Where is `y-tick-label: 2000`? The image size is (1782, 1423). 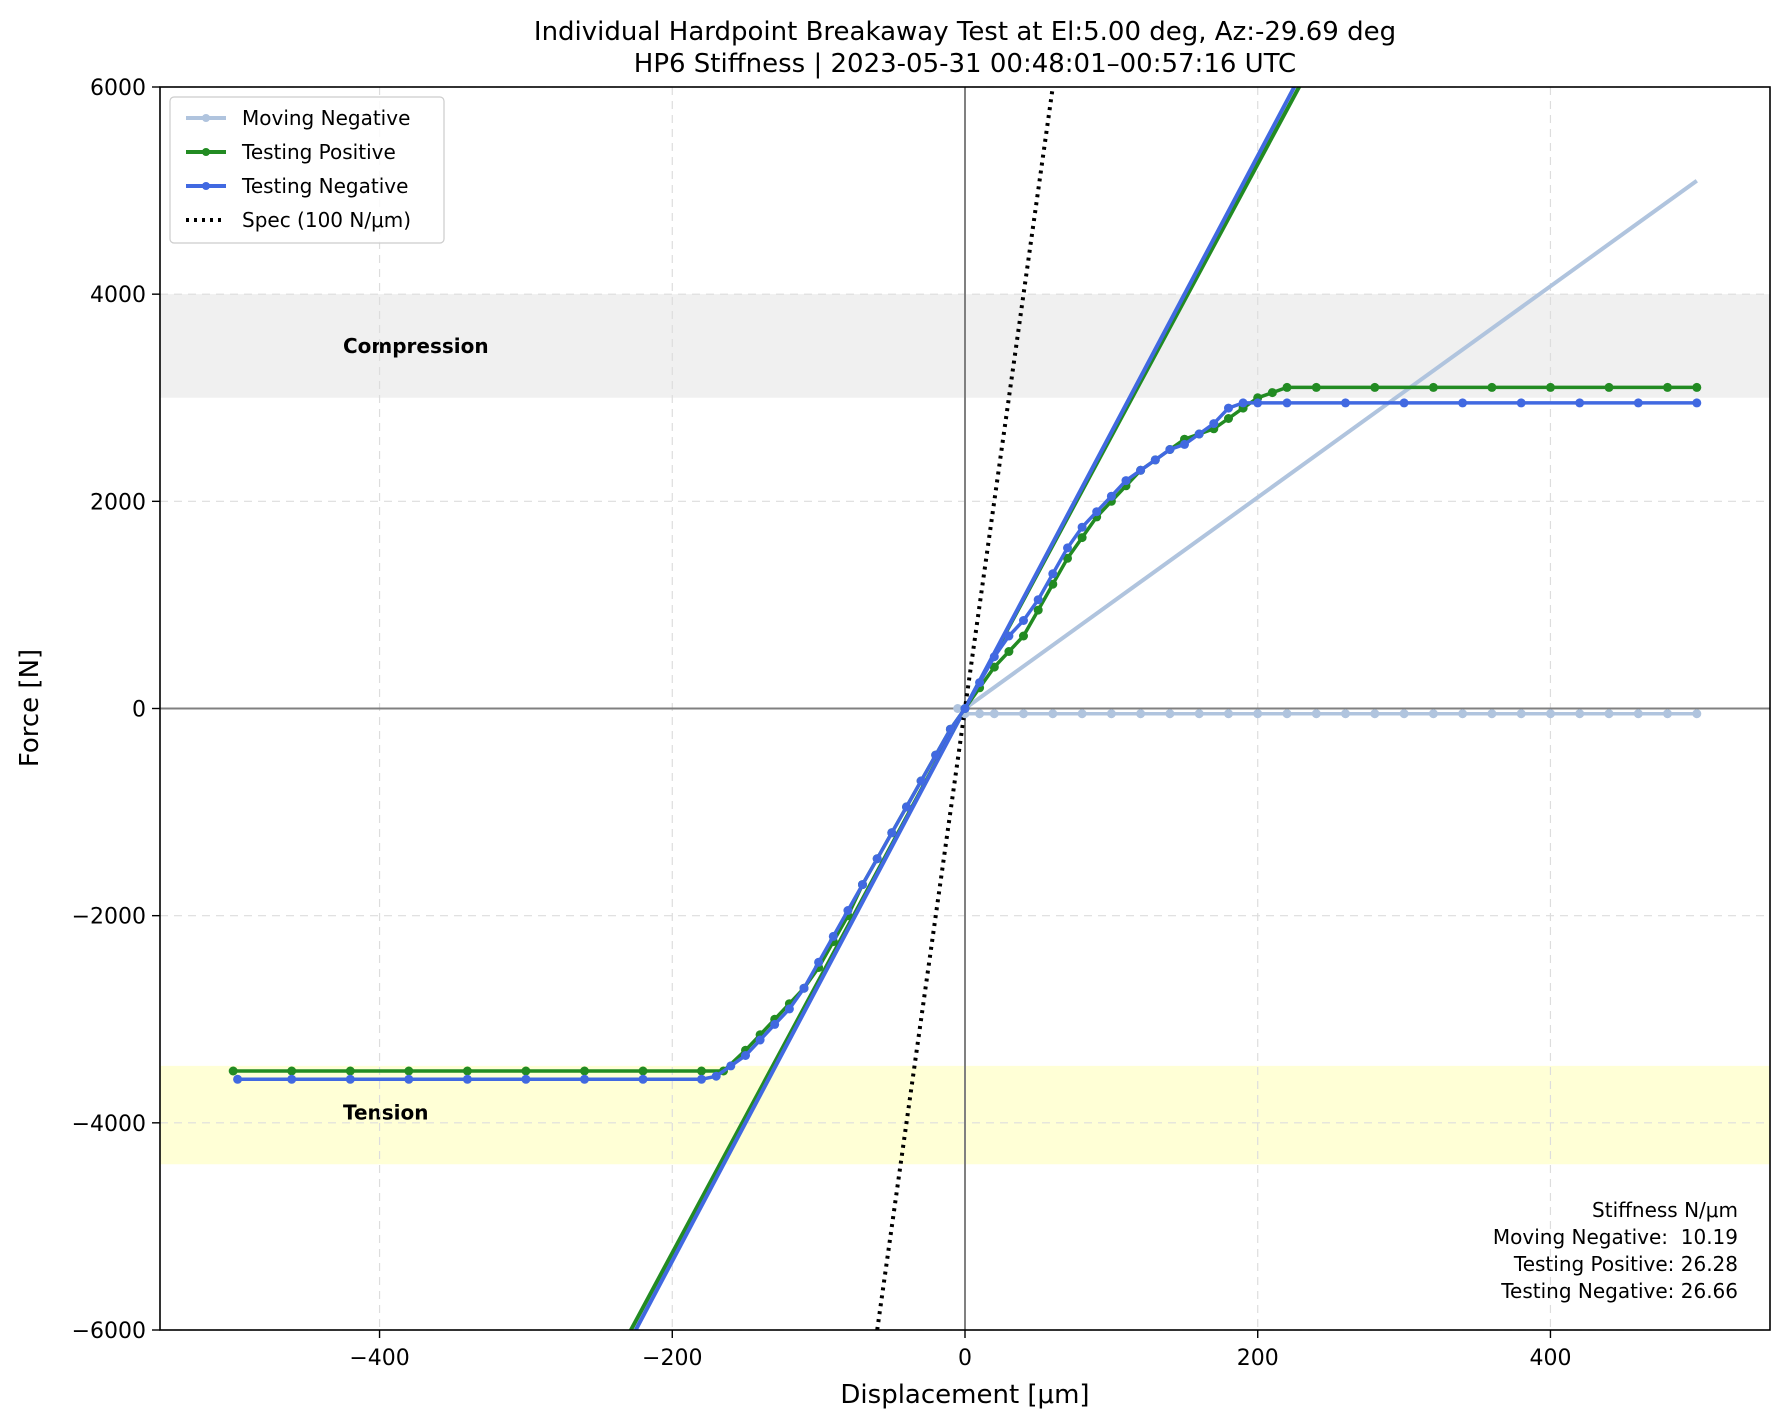
y-tick-label: 2000 is located at coordinates (118, 502).